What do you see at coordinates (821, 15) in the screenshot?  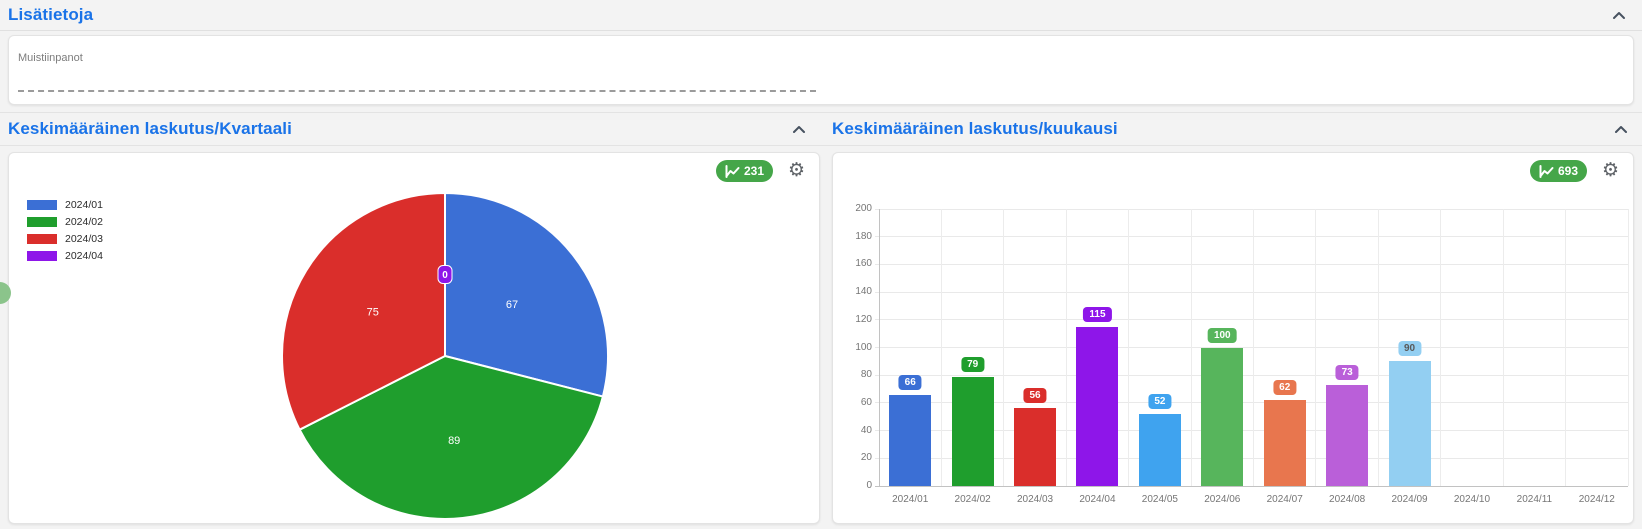 I see `section-header-lisatietoja: Lisätietoja` at bounding box center [821, 15].